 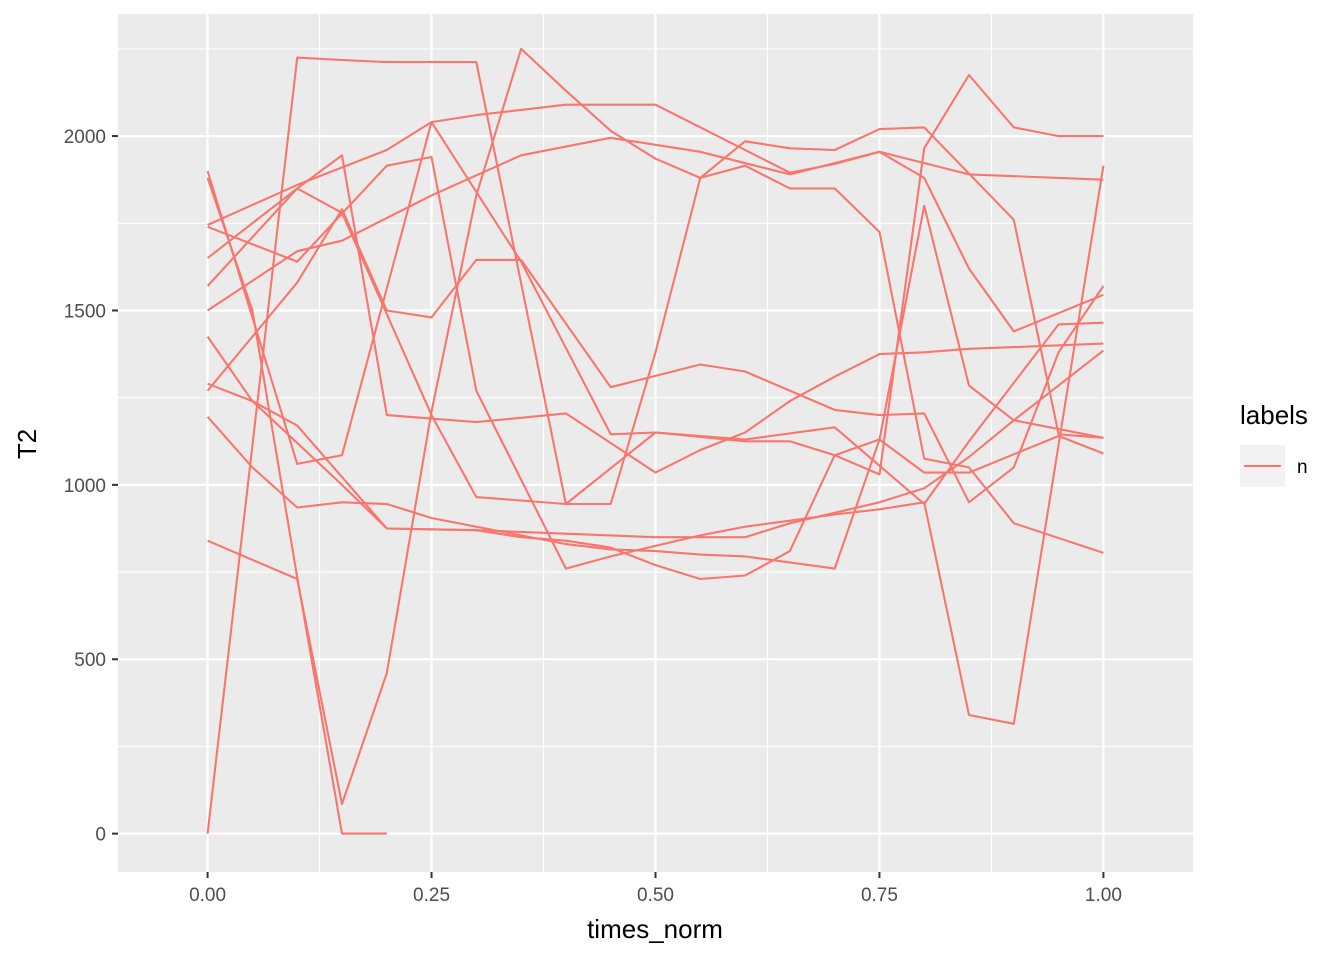 What do you see at coordinates (207, 895) in the screenshot?
I see `x-tick-label: 0.00` at bounding box center [207, 895].